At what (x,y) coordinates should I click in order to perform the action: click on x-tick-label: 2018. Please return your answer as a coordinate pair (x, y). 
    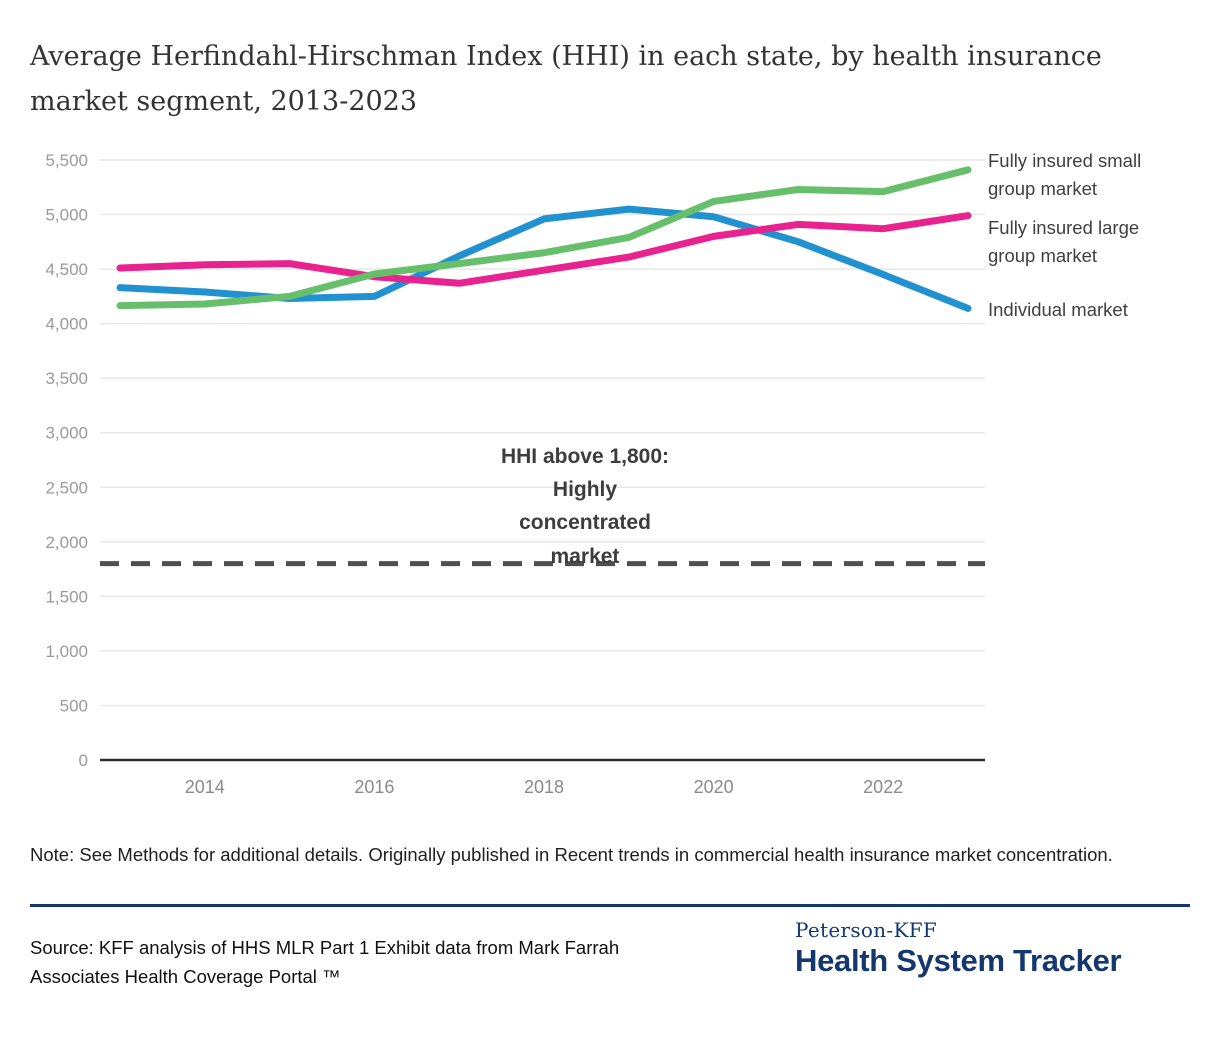
    Looking at the image, I should click on (544, 787).